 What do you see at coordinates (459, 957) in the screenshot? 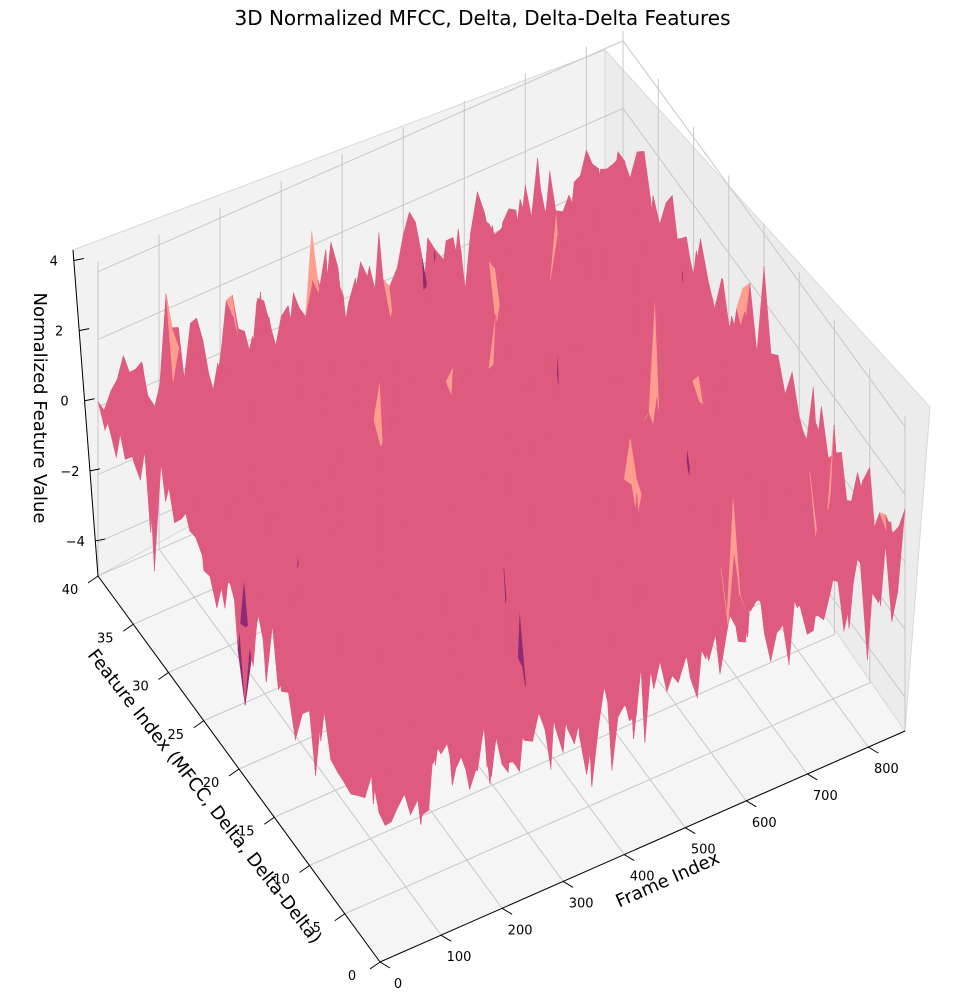
I see `x-tick-label: 100` at bounding box center [459, 957].